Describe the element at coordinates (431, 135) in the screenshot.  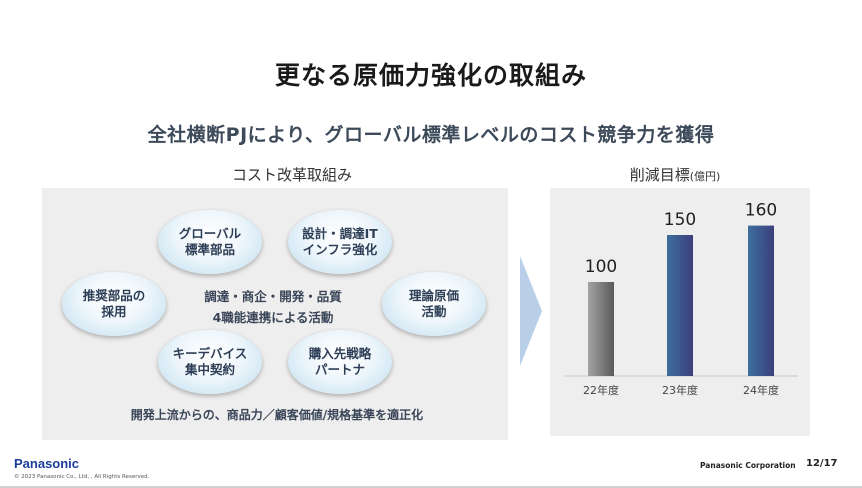
I see `slide-subtitle: 全社横断PJにより、グローバル標準レベルのコスト競争力を獲得` at that location.